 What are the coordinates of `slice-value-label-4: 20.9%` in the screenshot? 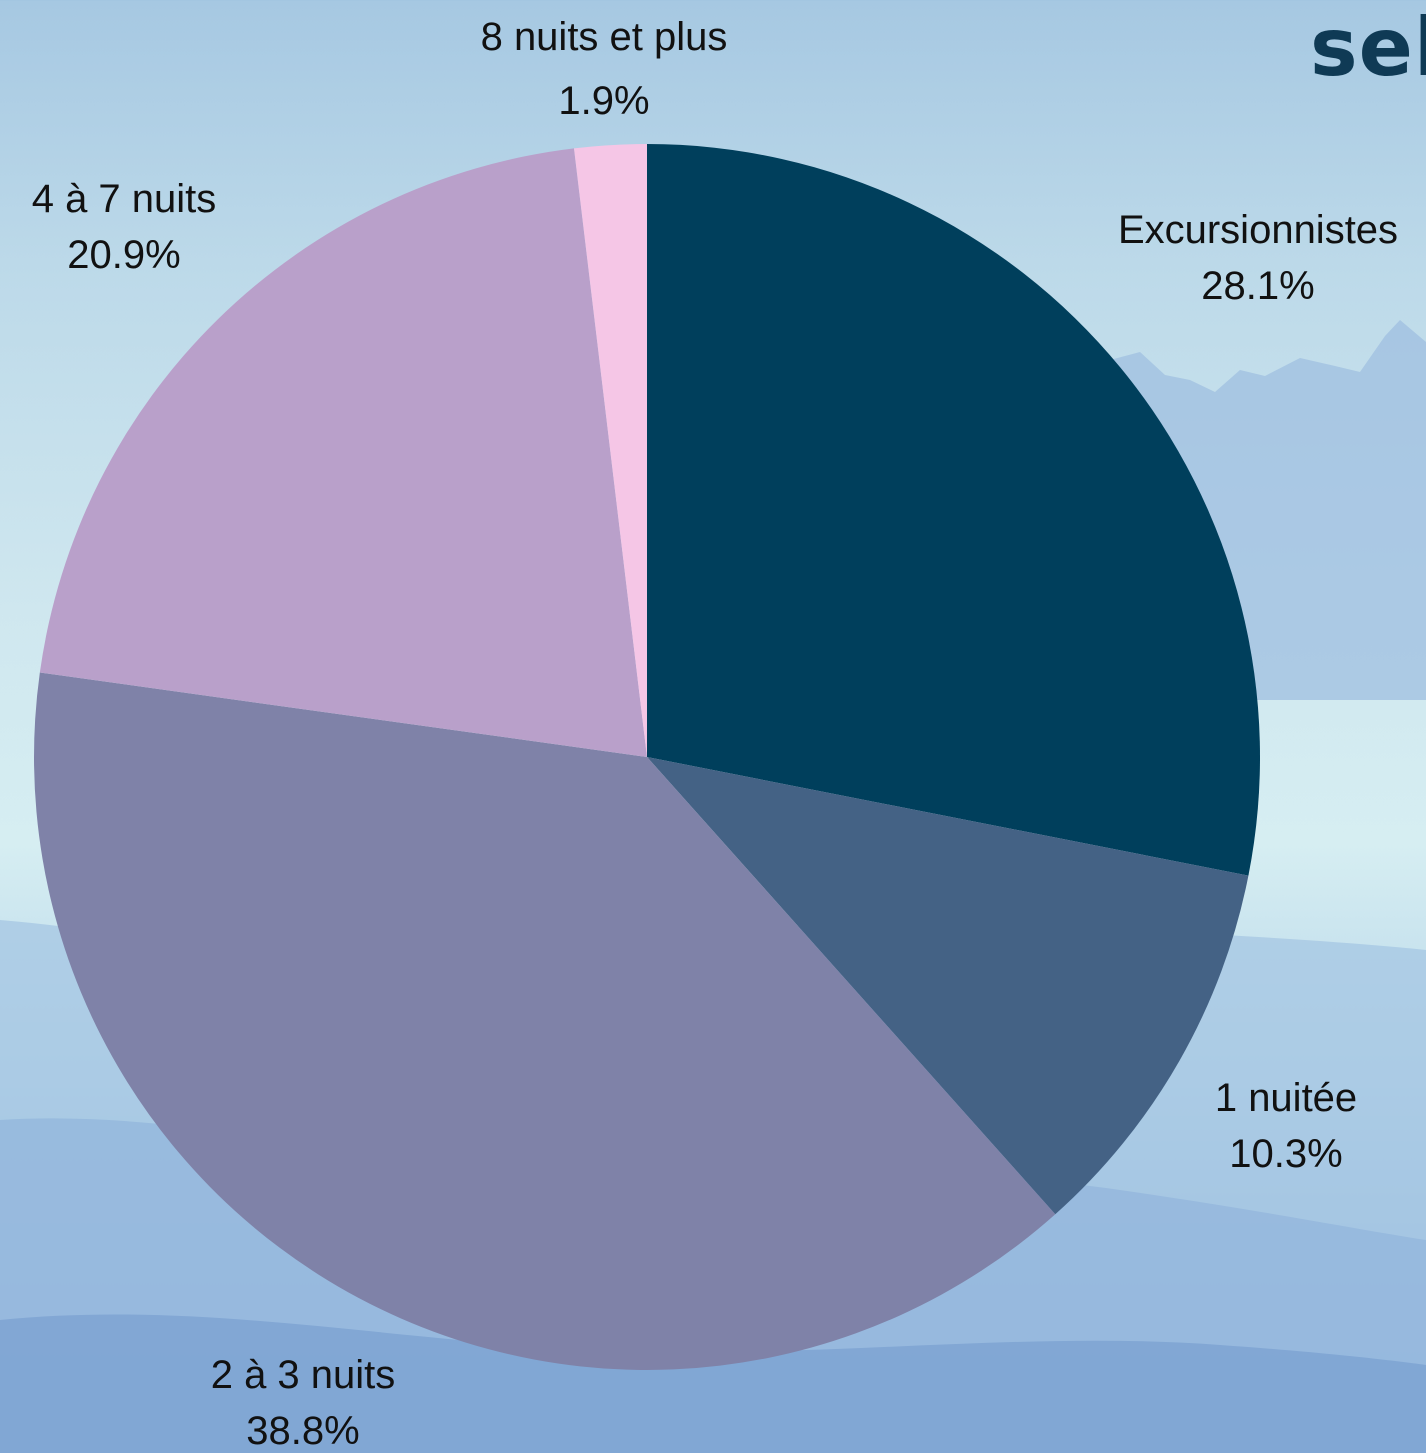 It's located at (123, 255).